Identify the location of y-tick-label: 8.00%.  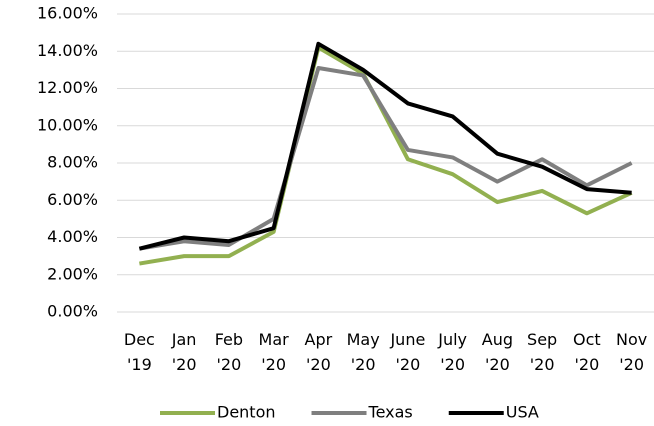
(72, 162).